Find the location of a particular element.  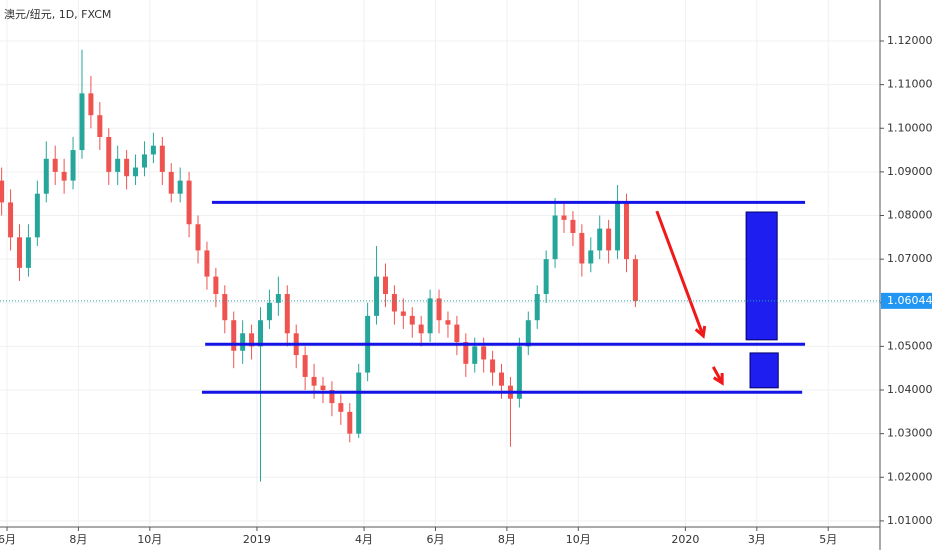

x-tick-label: 4月 is located at coordinates (364, 539).